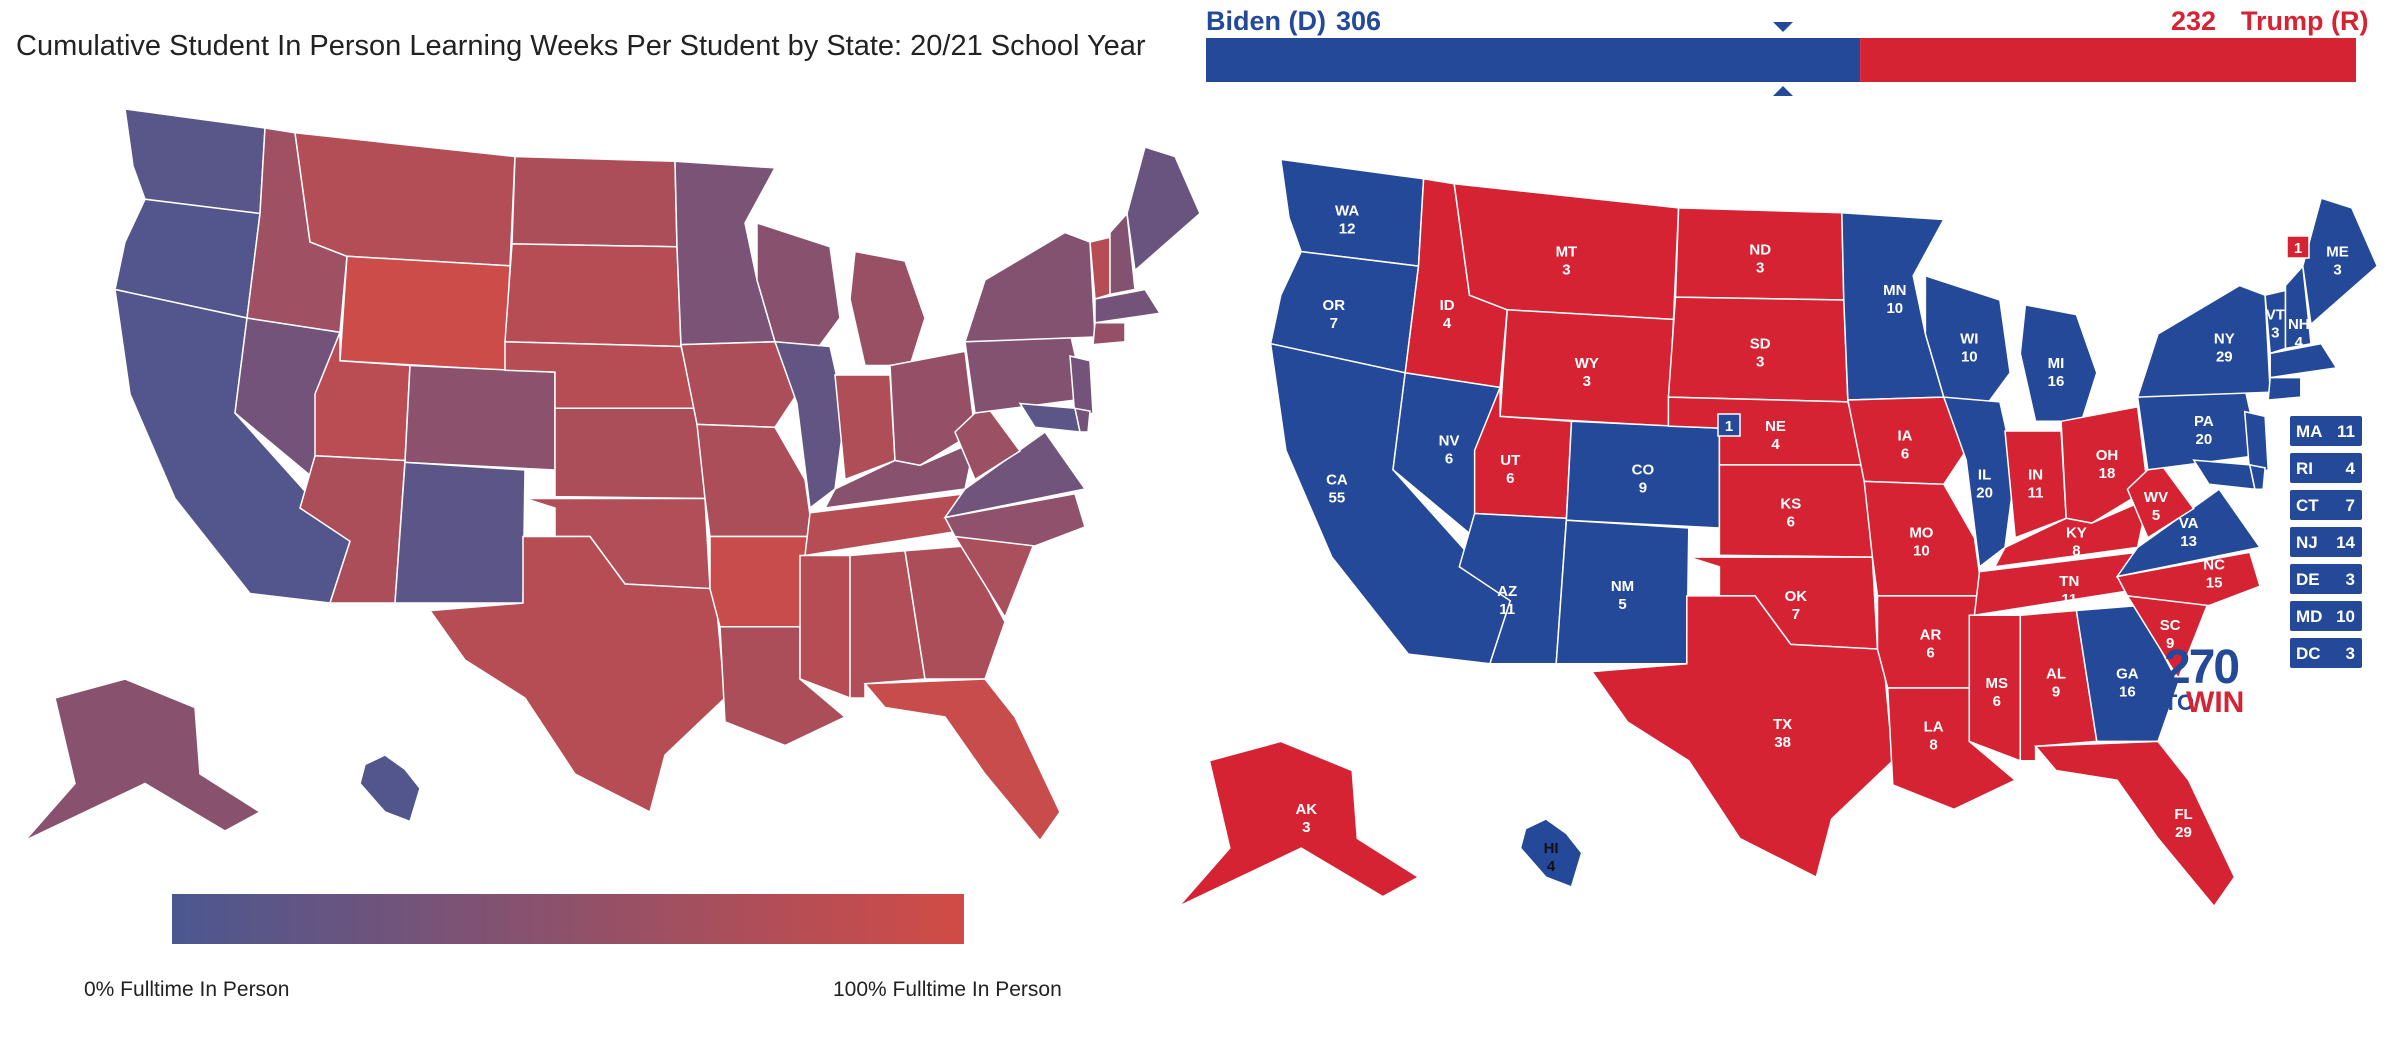 The width and height of the screenshot is (2390, 1047). I want to click on legend-max-label: 100% Fulltime In Person, so click(947, 989).